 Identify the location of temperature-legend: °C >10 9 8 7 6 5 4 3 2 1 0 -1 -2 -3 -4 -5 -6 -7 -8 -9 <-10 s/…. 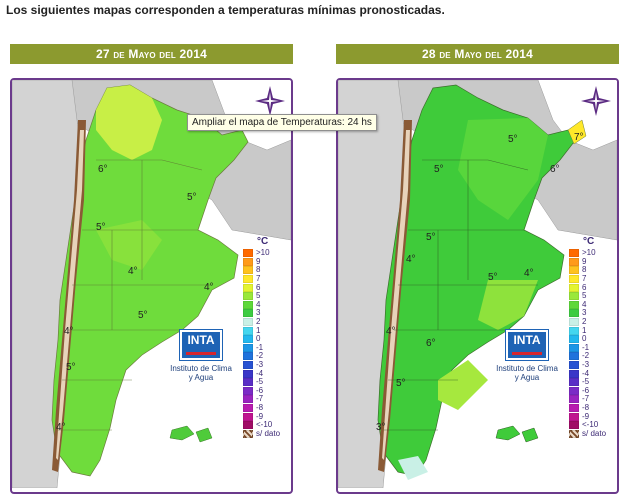
(264, 337).